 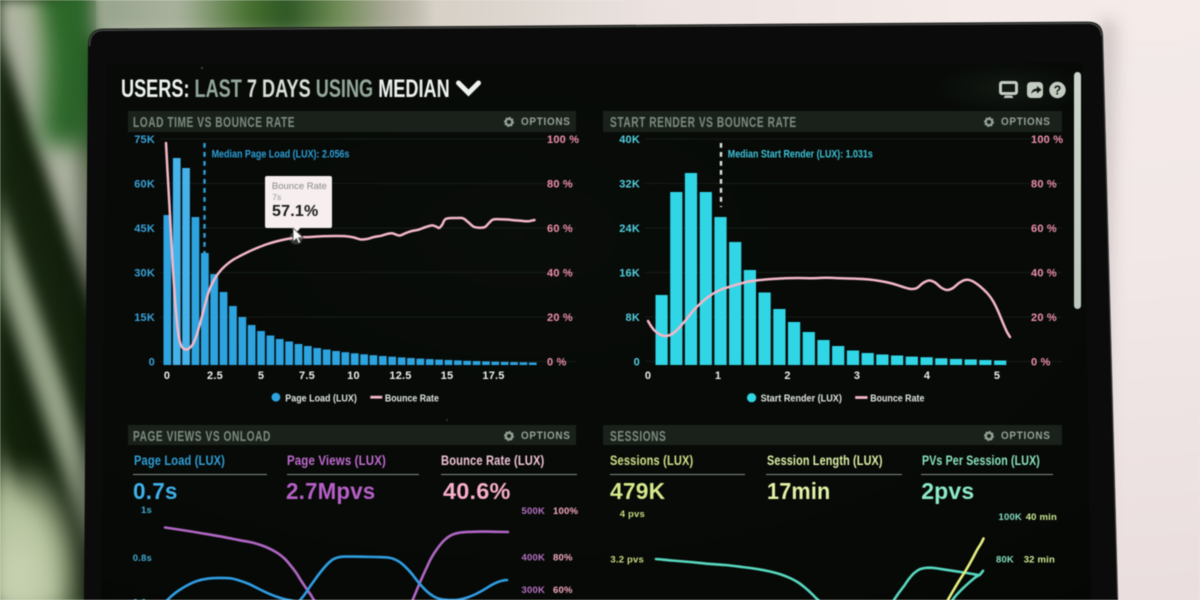 I want to click on svg-text: 15K, so click(x=144, y=318).